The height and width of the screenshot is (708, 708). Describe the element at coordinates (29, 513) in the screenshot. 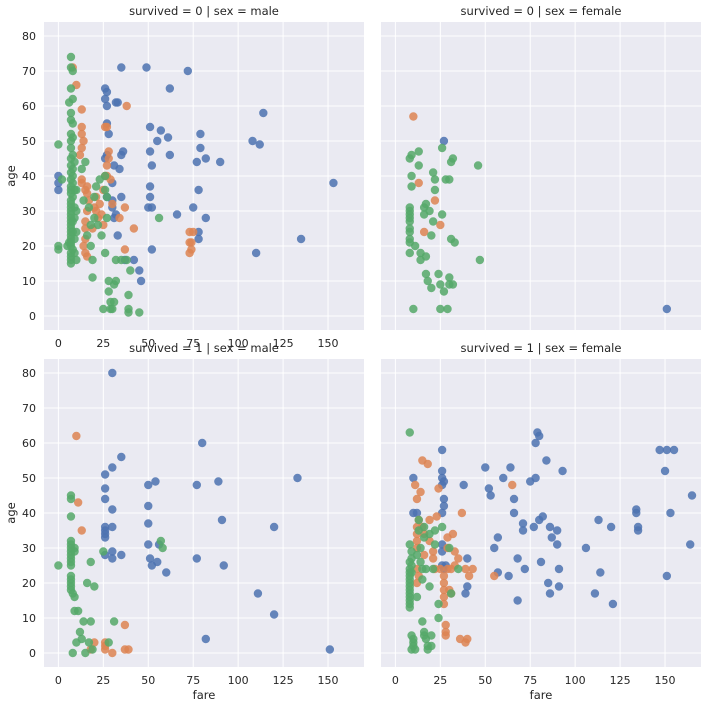

I see `y-tick-label: 40` at that location.